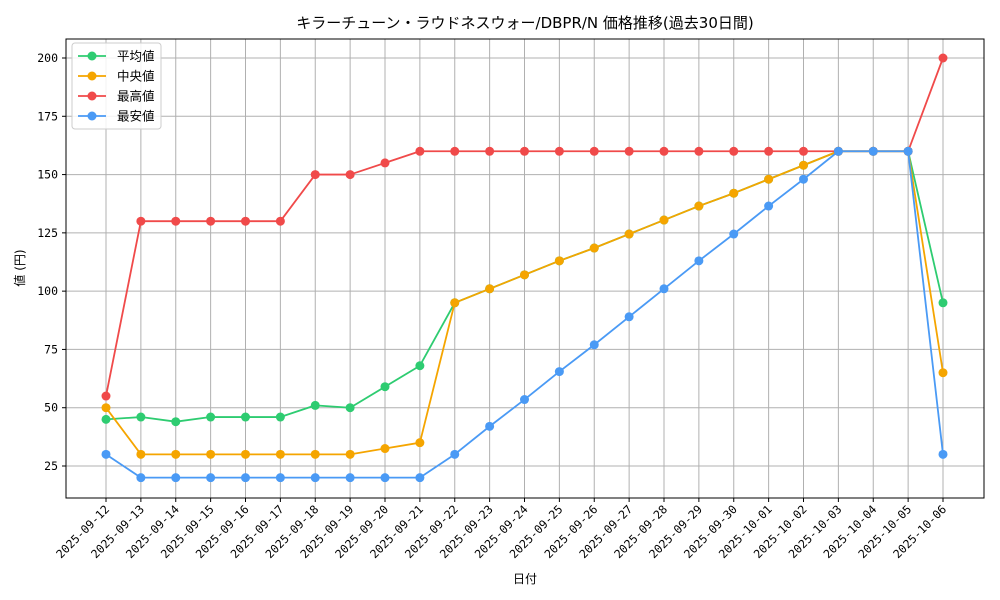 Image resolution: width=1000 pixels, height=600 pixels. What do you see at coordinates (51, 408) in the screenshot?
I see `y-tick-label: 50` at bounding box center [51, 408].